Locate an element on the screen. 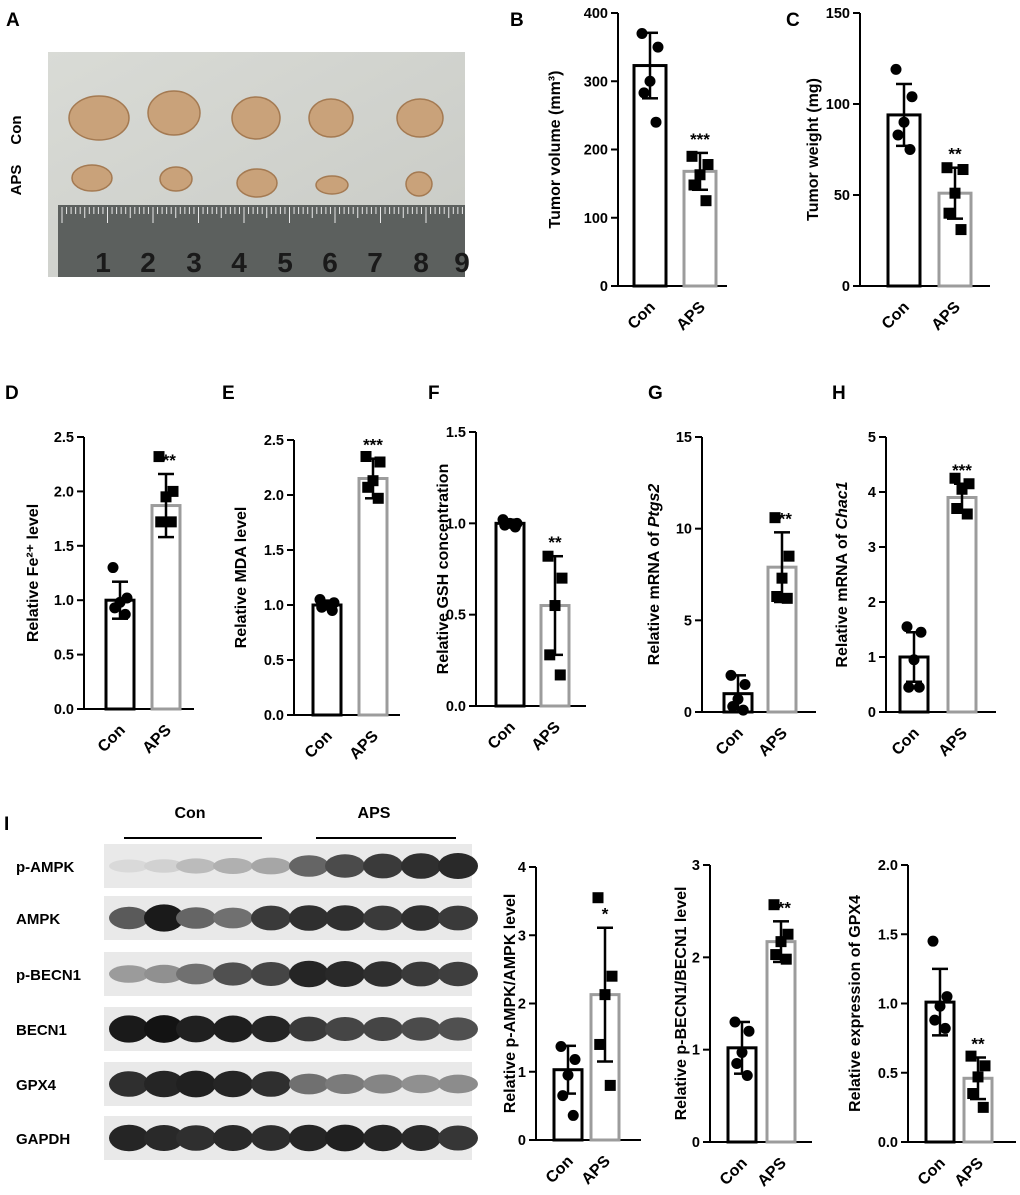 The width and height of the screenshot is (1020, 1195). chart-g: G 0 5 10 15 Relative mRNA of Ptgs2 Con *** APS is located at coordinates (731, 571).